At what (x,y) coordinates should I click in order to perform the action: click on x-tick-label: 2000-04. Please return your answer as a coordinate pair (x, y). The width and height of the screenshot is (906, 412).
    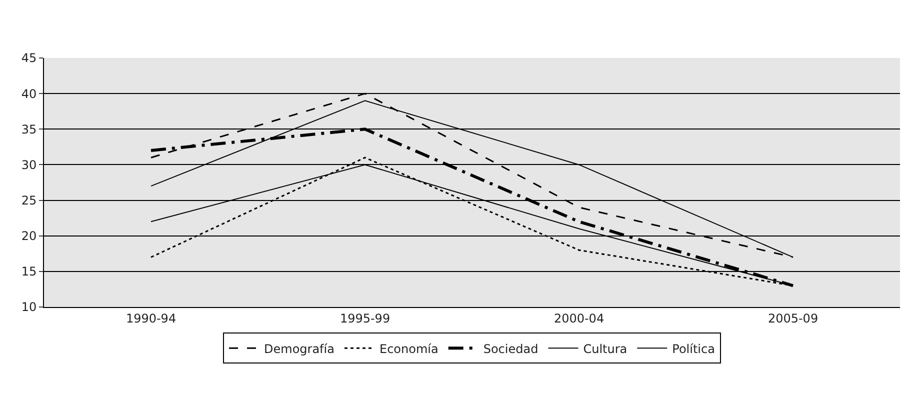
    Looking at the image, I should click on (579, 318).